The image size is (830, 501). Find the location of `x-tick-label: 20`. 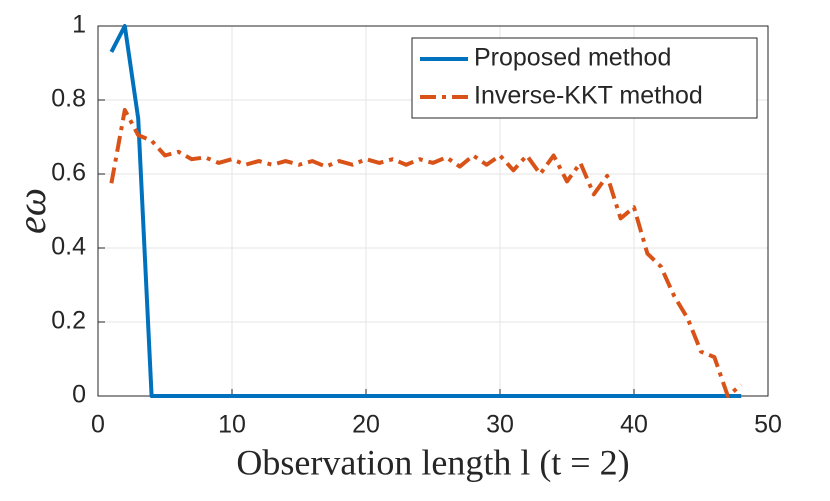

x-tick-label: 20 is located at coordinates (366, 425).